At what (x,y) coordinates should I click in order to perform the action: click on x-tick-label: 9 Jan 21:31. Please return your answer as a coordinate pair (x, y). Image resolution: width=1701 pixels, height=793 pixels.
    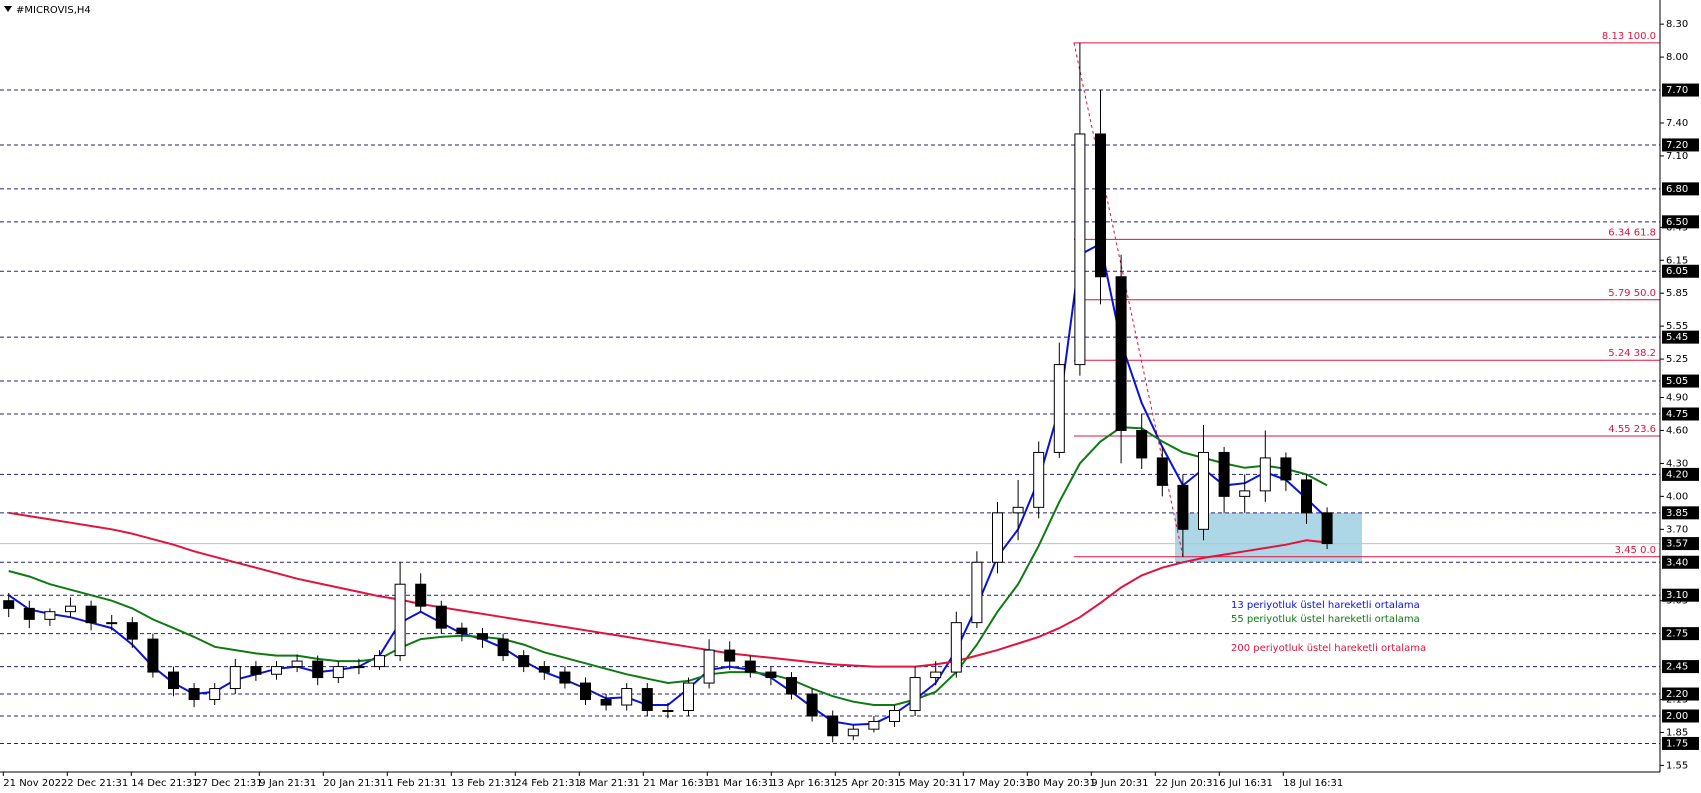
    Looking at the image, I should click on (287, 783).